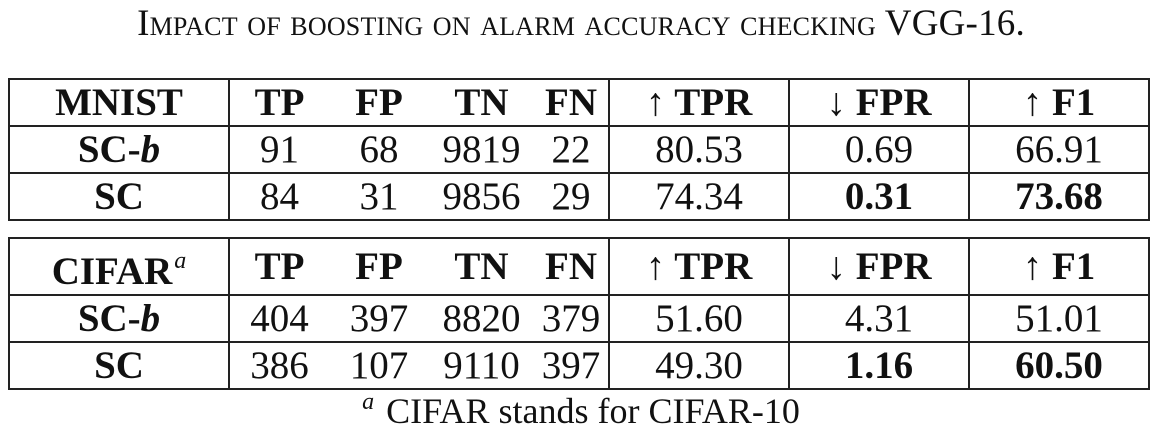  What do you see at coordinates (279, 196) in the screenshot?
I see `value-cell: 84` at bounding box center [279, 196].